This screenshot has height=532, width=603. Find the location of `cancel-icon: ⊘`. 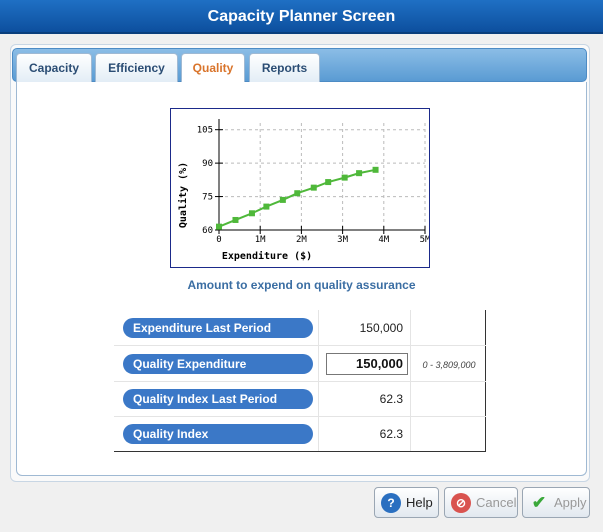

cancel-icon: ⊘ is located at coordinates (461, 502).